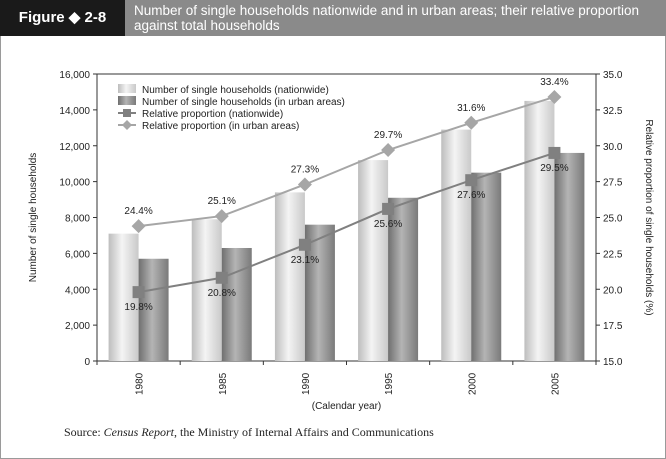  Describe the element at coordinates (77, 254) in the screenshot. I see `y-tick-label: 6,000` at that location.